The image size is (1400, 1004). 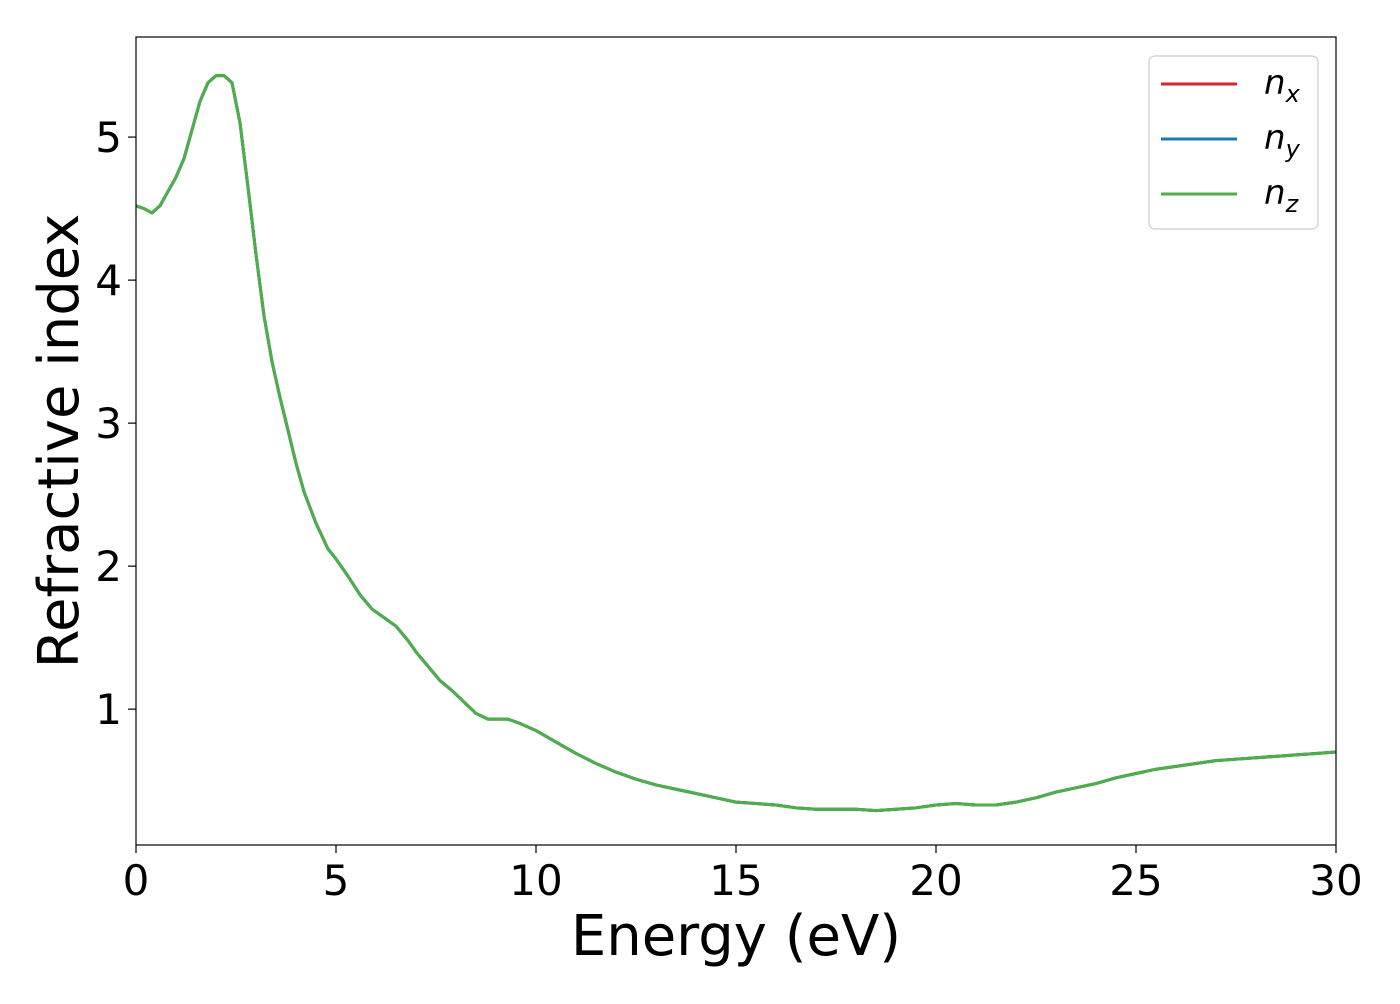 What do you see at coordinates (935, 880) in the screenshot?
I see `x-tick-label: 20` at bounding box center [935, 880].